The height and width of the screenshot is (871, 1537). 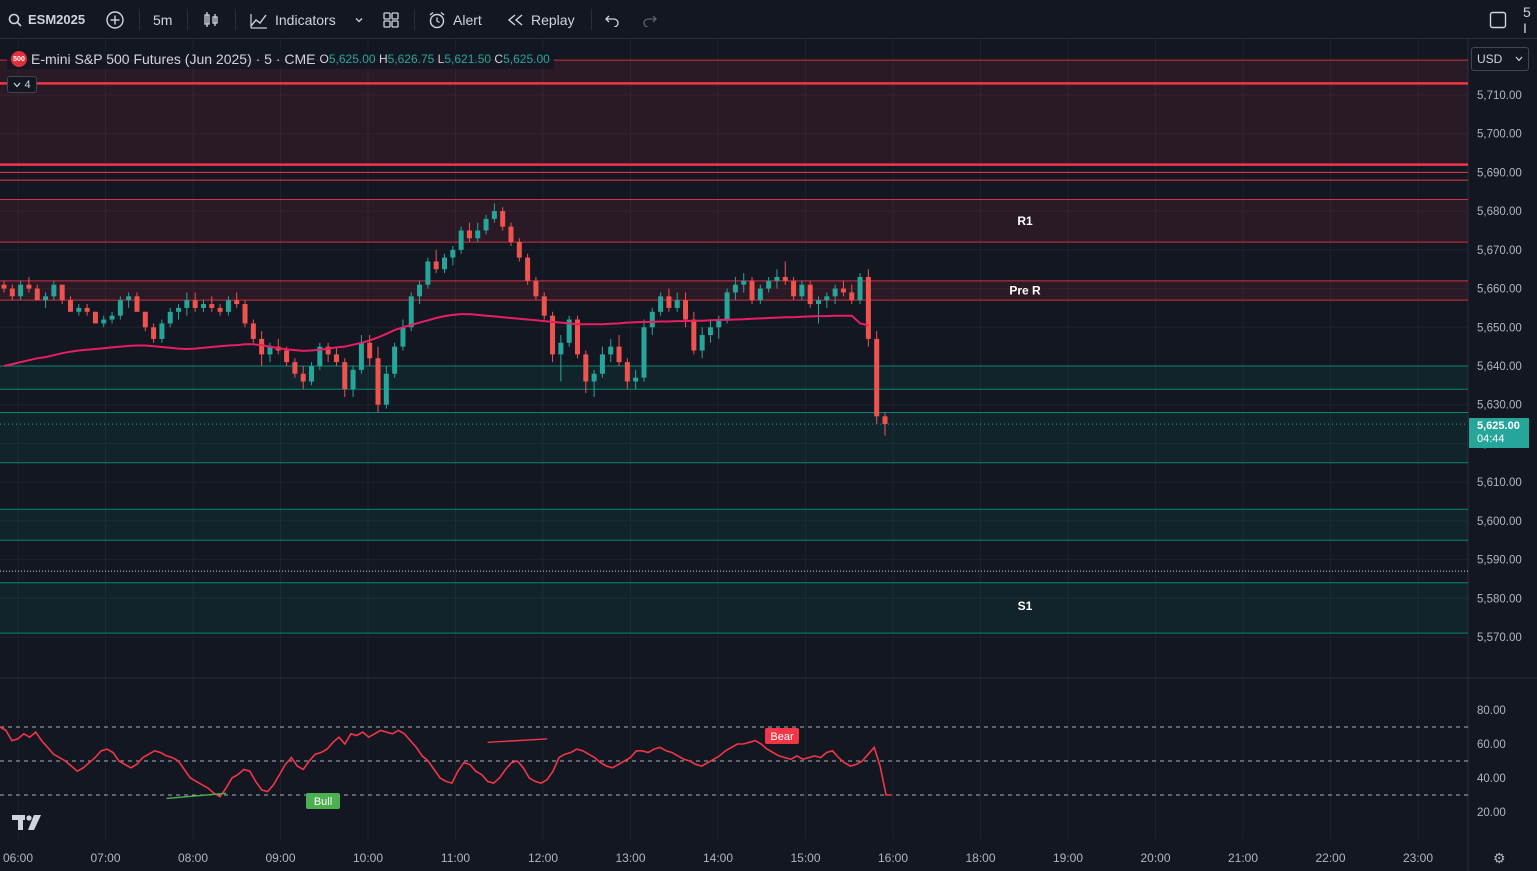 I want to click on open-label: O, so click(x=324, y=59).